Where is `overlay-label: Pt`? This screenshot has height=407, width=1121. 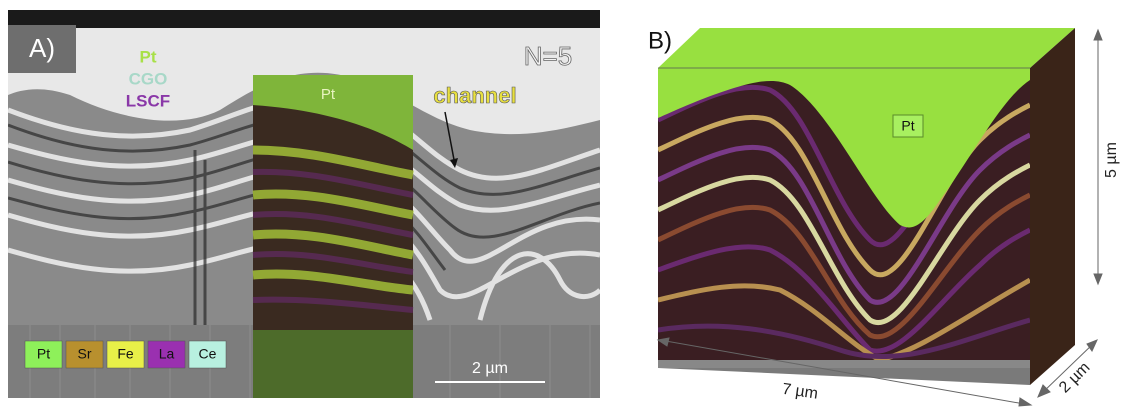 overlay-label: Pt is located at coordinates (328, 94).